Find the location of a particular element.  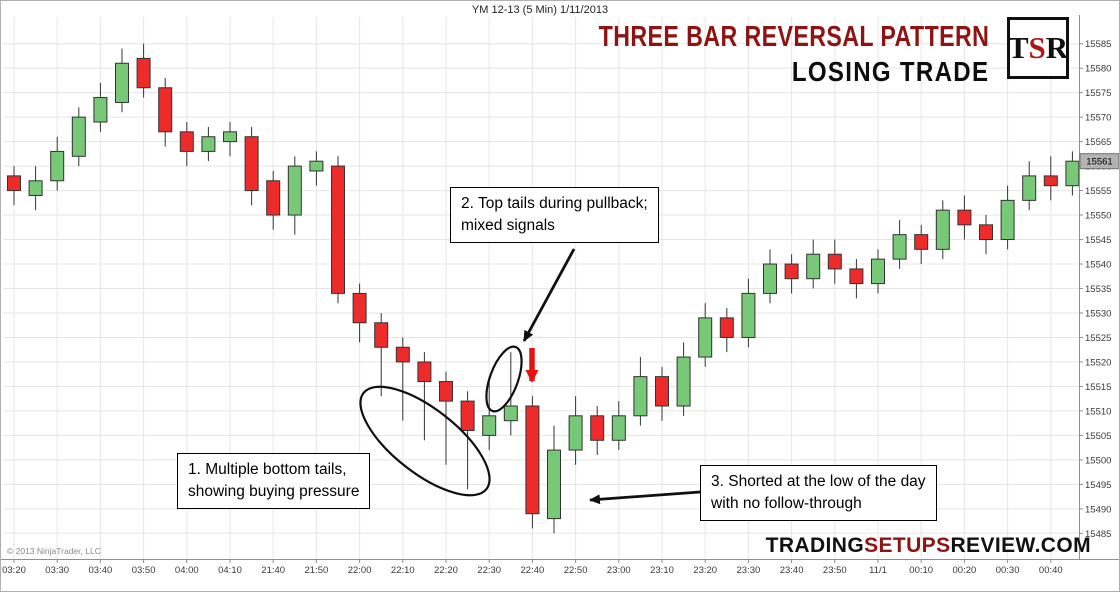

candle-00:05 is located at coordinates (899, 244).